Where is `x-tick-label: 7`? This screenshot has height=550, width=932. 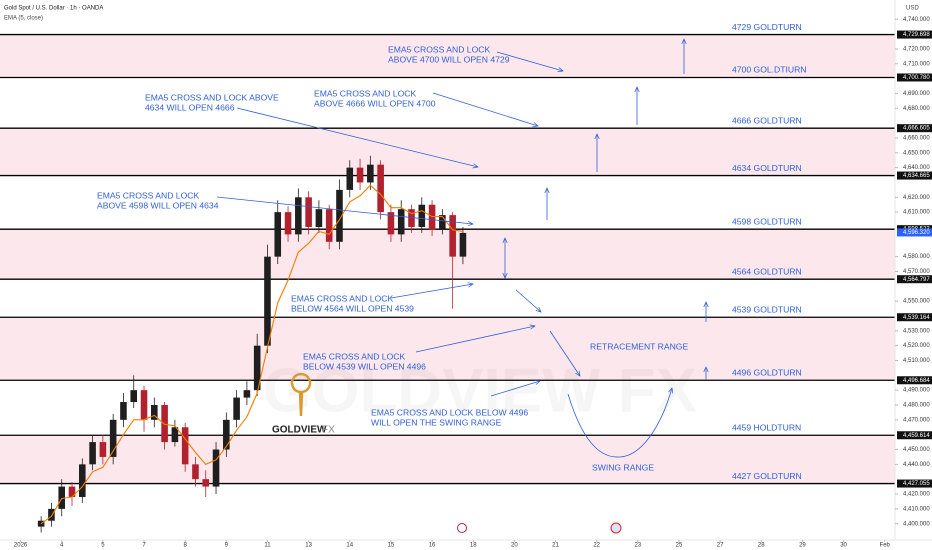
x-tick-label: 7 is located at coordinates (144, 546).